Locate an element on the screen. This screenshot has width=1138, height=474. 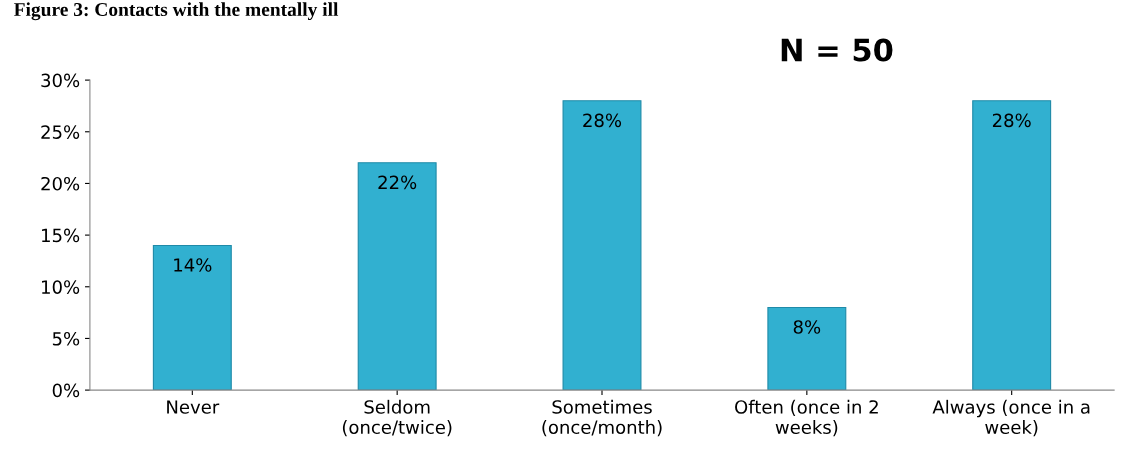
y-tick-label: 25% is located at coordinates (60, 132).